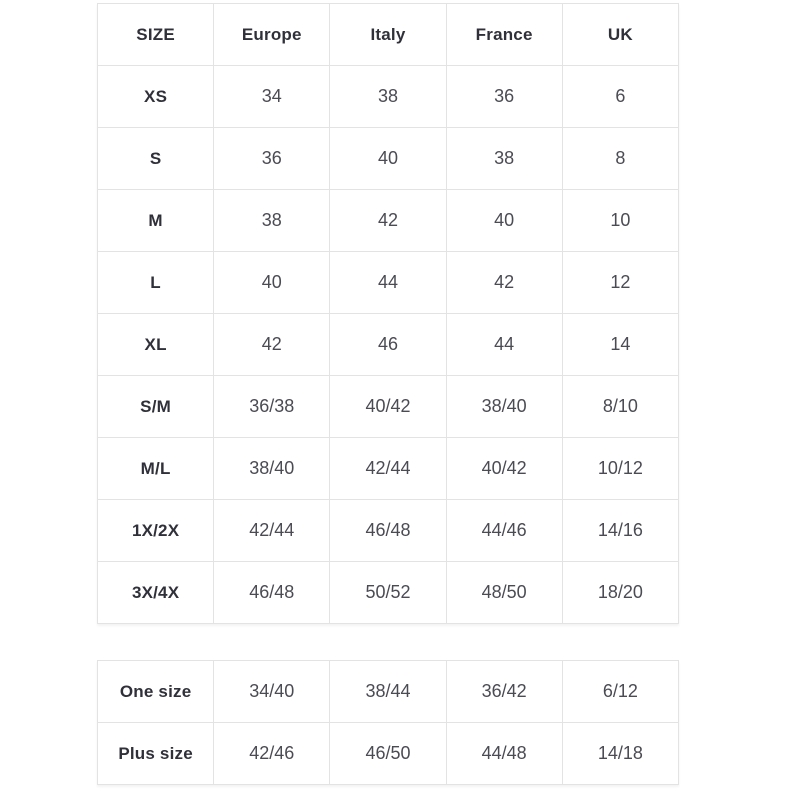 The height and width of the screenshot is (800, 800). What do you see at coordinates (272, 753) in the screenshot?
I see `size-value-cell: 42/46` at bounding box center [272, 753].